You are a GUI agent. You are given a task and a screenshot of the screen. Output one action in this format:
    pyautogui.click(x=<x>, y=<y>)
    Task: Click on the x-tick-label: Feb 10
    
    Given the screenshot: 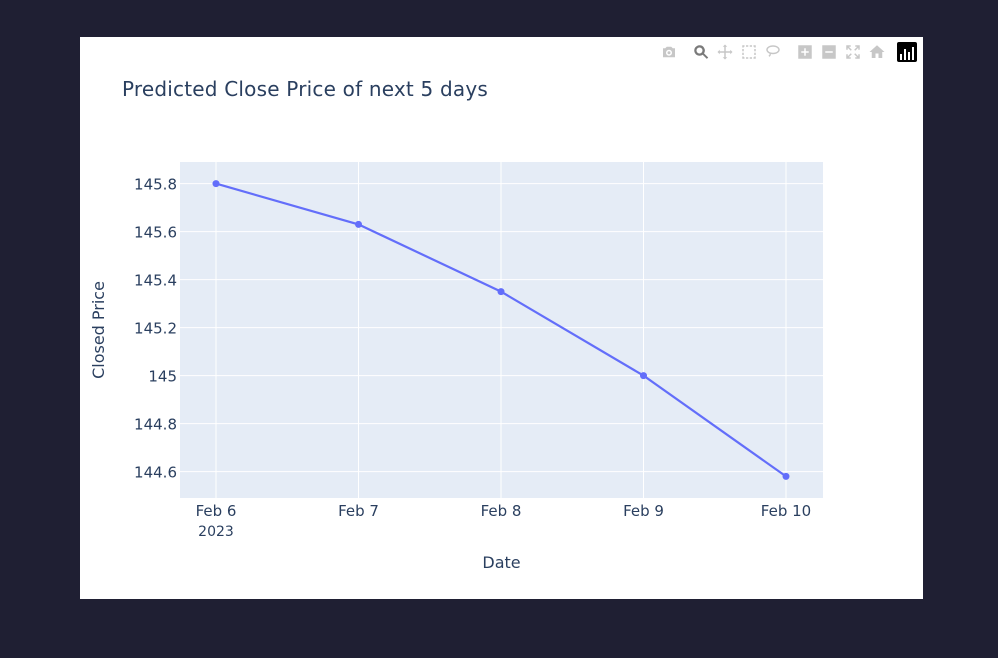 What is the action you would take?
    pyautogui.click(x=786, y=511)
    